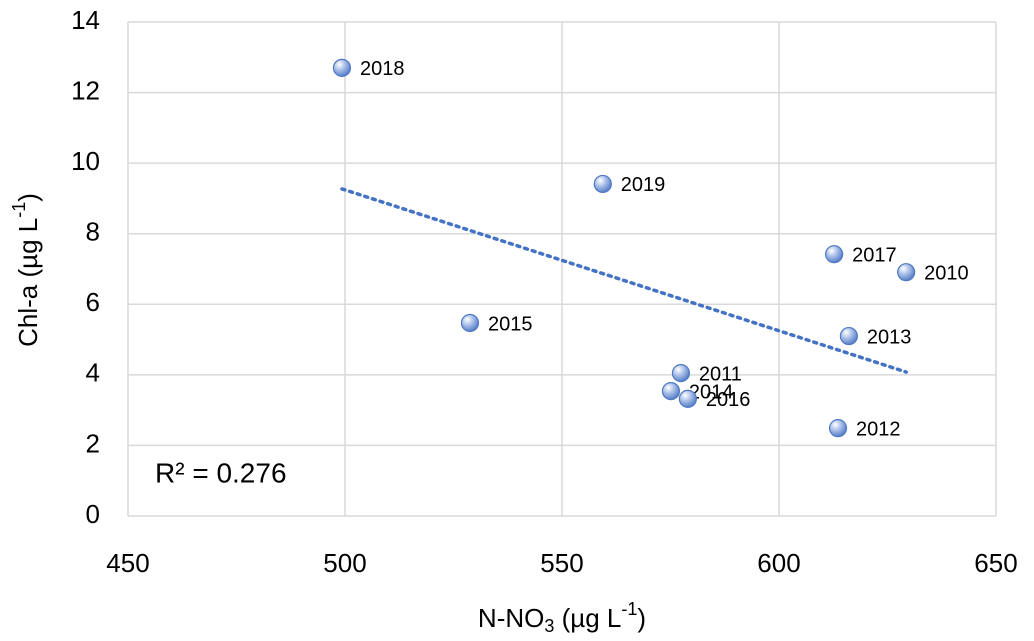 The height and width of the screenshot is (641, 1034). What do you see at coordinates (889, 337) in the screenshot?
I see `point-label: 2013` at bounding box center [889, 337].